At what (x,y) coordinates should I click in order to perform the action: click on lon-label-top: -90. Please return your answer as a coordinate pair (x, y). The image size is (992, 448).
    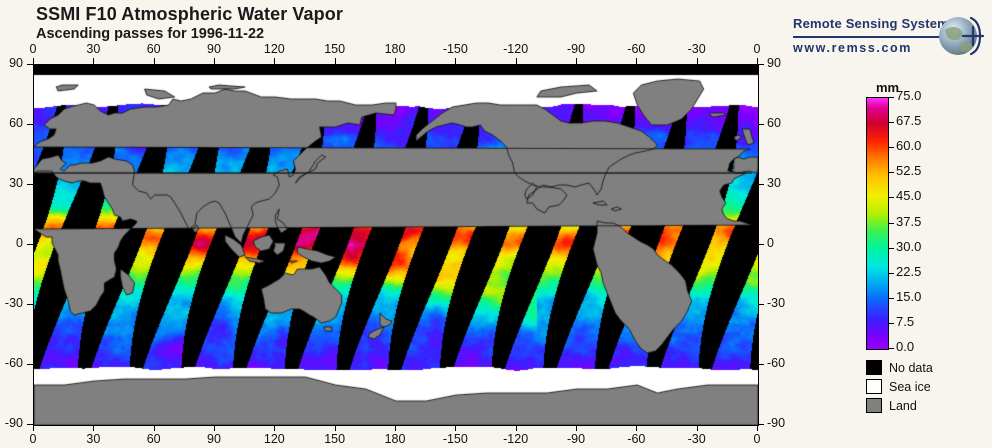
    Looking at the image, I should click on (576, 49).